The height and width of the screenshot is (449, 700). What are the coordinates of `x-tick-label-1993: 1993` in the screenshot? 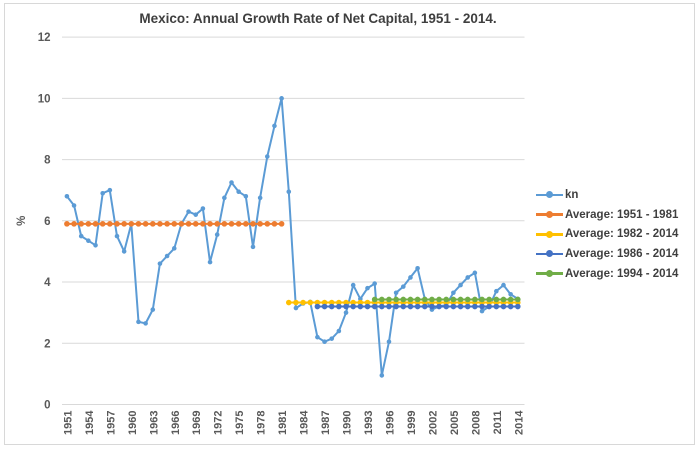 It's located at (369, 423).